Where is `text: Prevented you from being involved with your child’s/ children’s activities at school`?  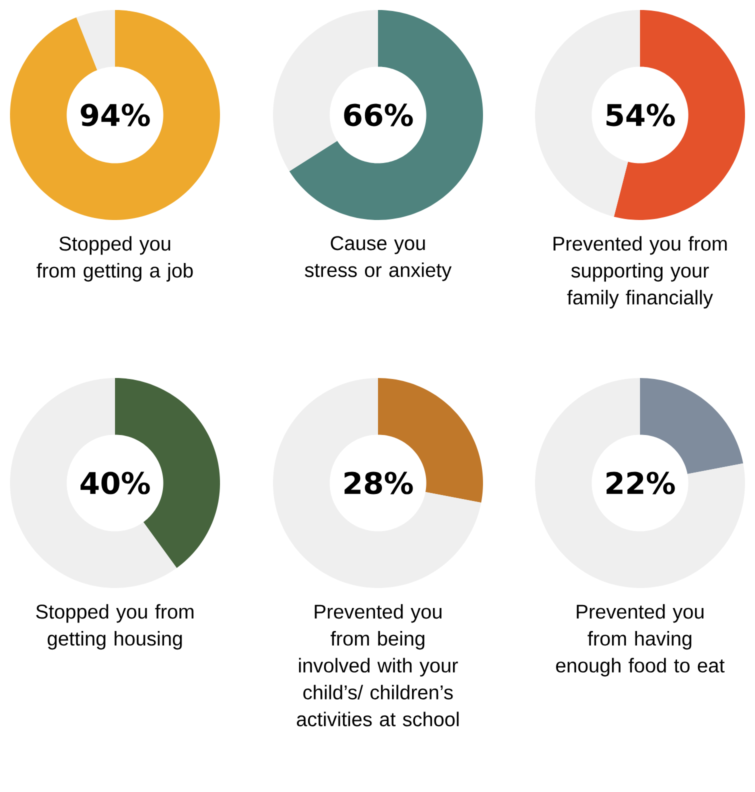
text: Prevented you from being involved with your child’s/ children’s activities at school is located at coordinates (377, 665).